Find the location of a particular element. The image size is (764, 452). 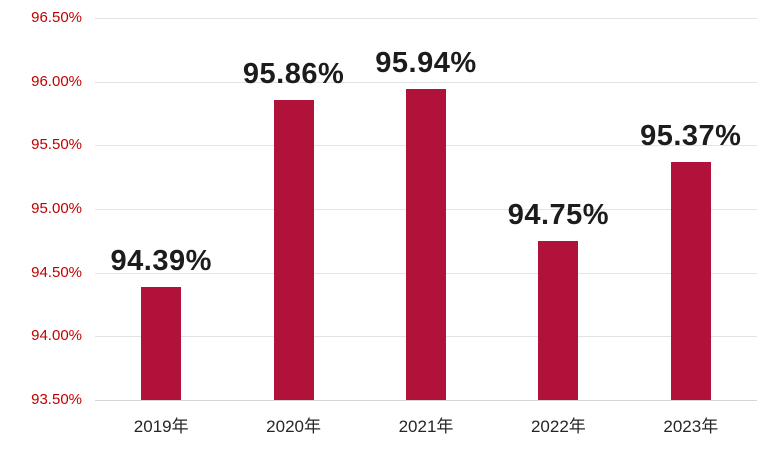

x-tick-label: 2023年 is located at coordinates (691, 426).